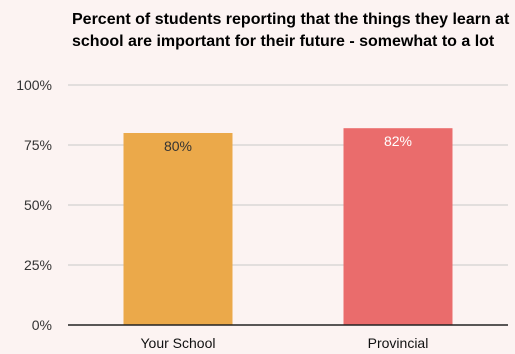 This screenshot has height=354, width=515. What do you see at coordinates (42, 325) in the screenshot?
I see `y-tick-label: 0%` at bounding box center [42, 325].